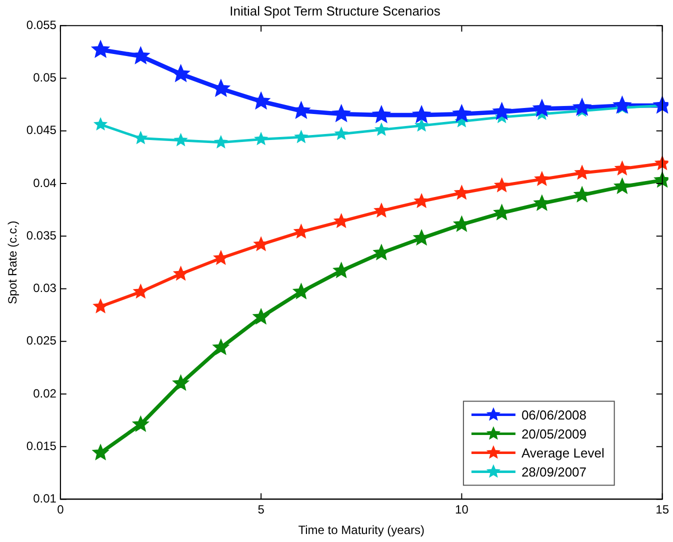 This screenshot has height=542, width=673. What do you see at coordinates (261, 509) in the screenshot?
I see `x-tick-label: 5` at bounding box center [261, 509].